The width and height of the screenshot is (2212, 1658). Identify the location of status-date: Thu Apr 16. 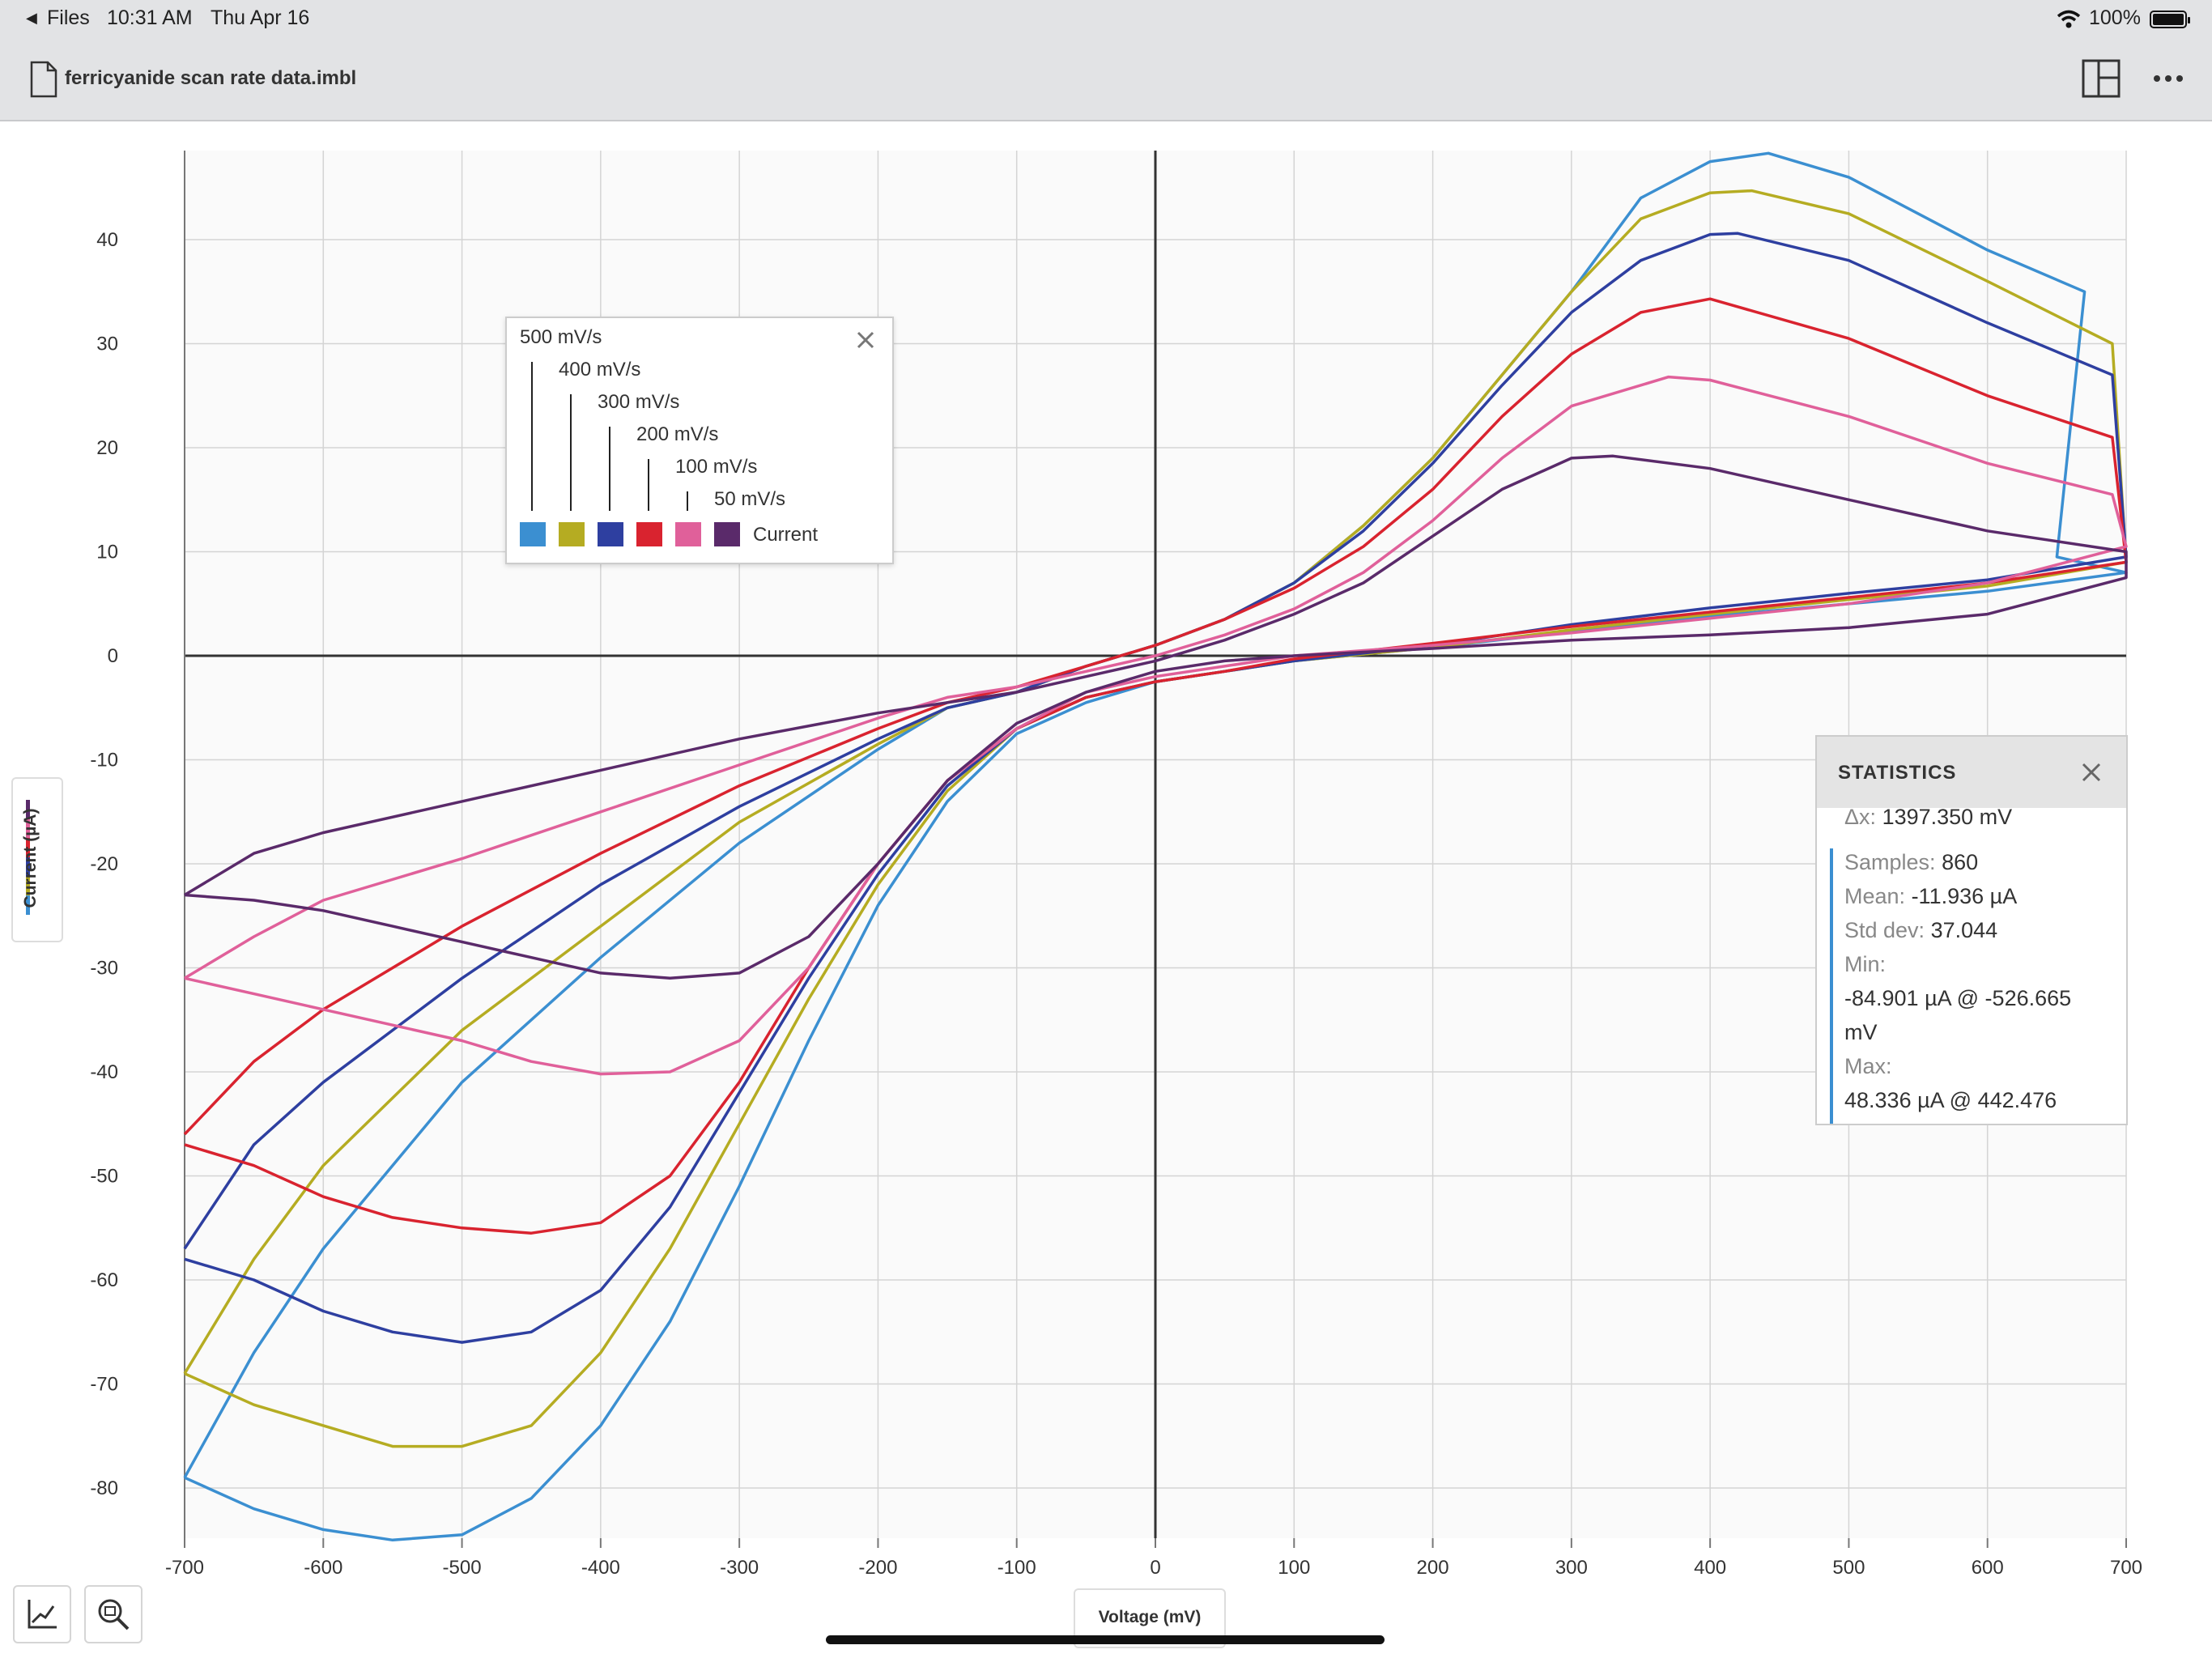
(261, 17).